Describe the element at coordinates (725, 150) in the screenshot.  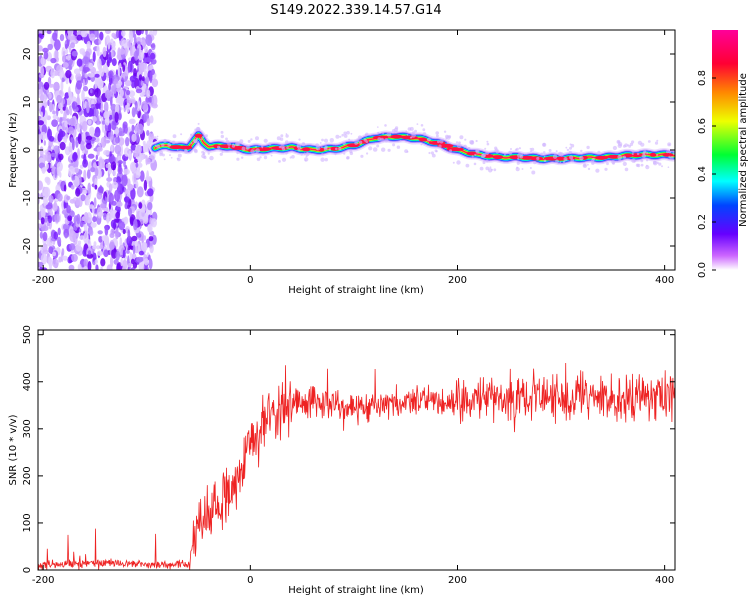
I see `colorbar-gradient` at that location.